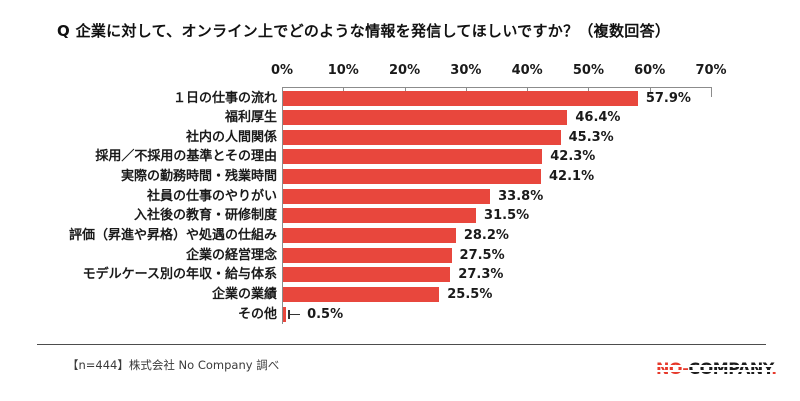  What do you see at coordinates (650, 70) in the screenshot?
I see `x-axis-tick-label: 60%` at bounding box center [650, 70].